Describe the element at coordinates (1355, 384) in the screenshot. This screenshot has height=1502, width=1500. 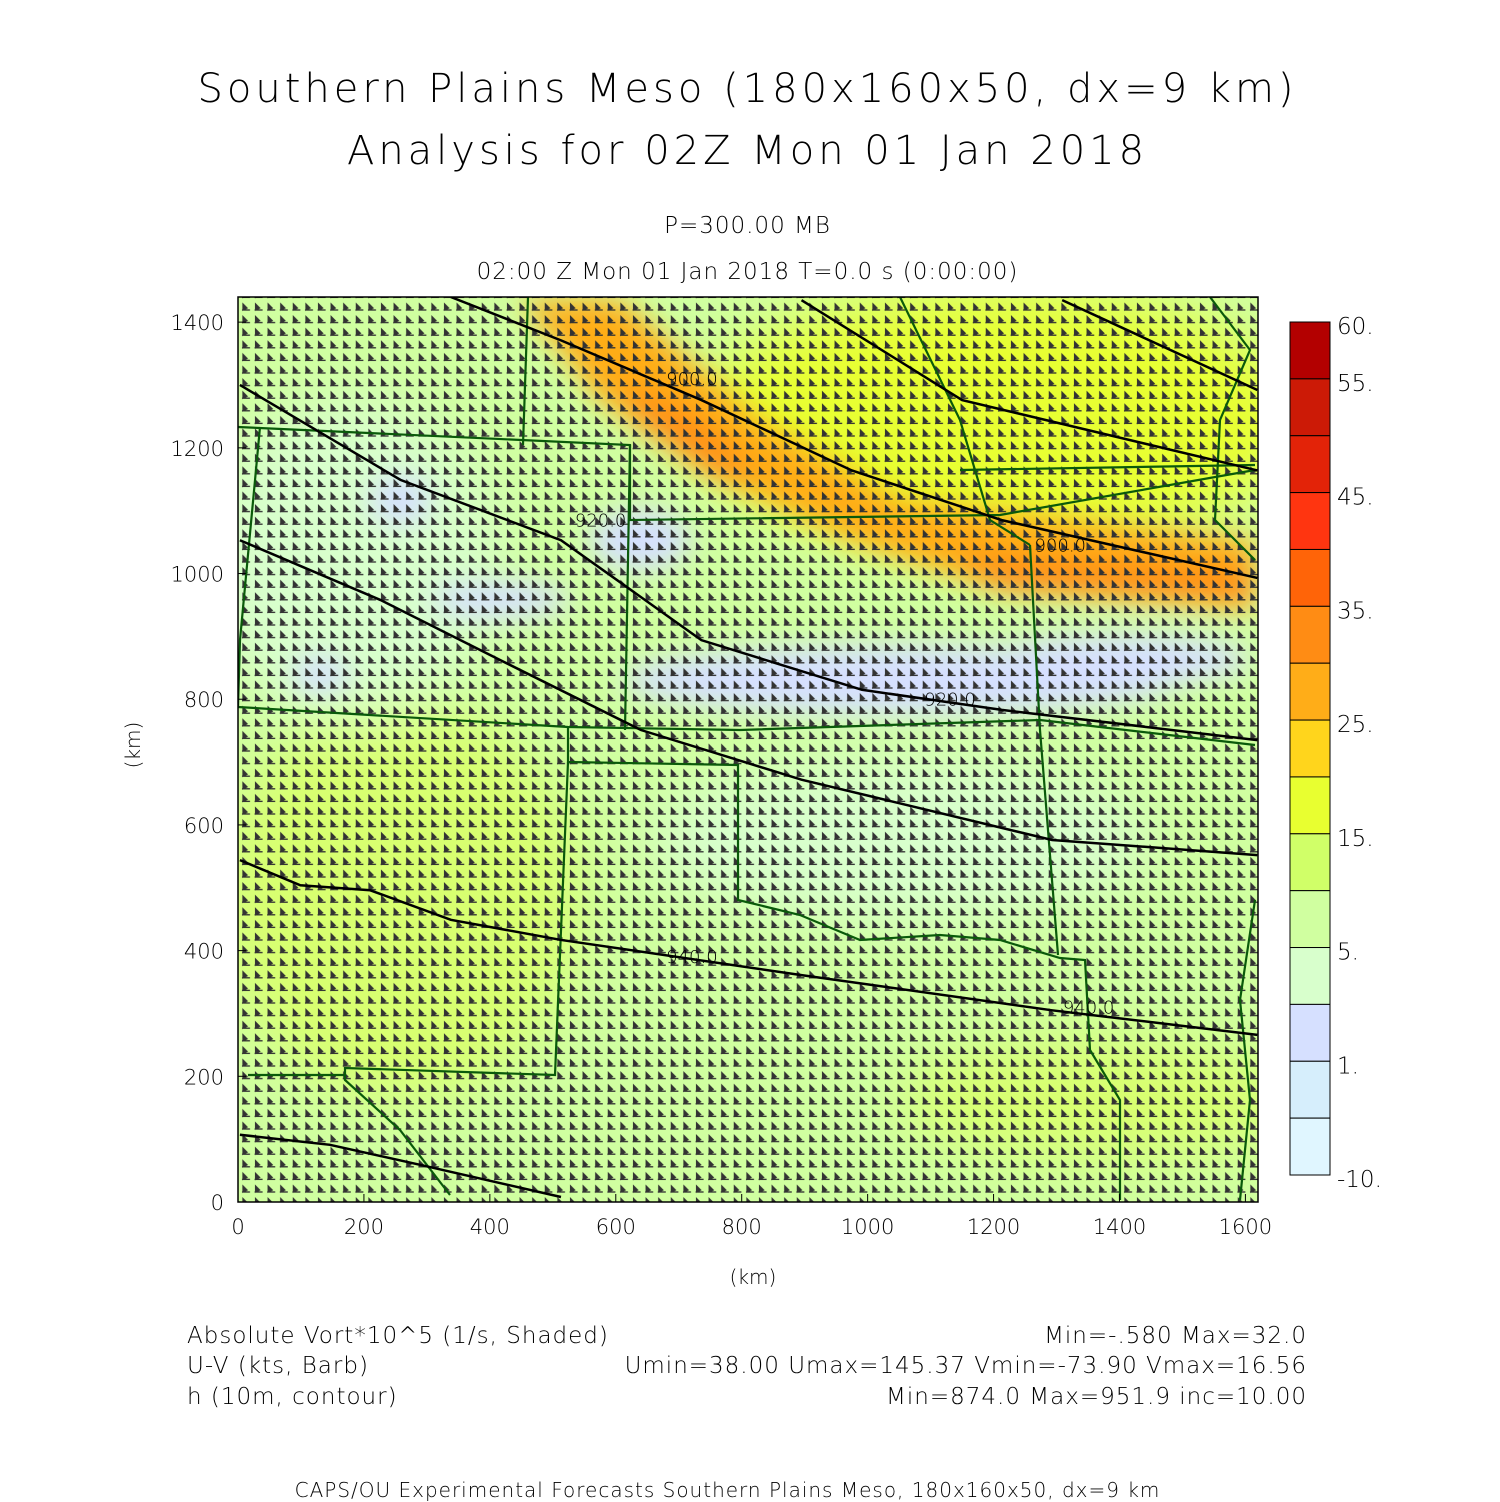
I see `colorbar-label: 55.` at that location.